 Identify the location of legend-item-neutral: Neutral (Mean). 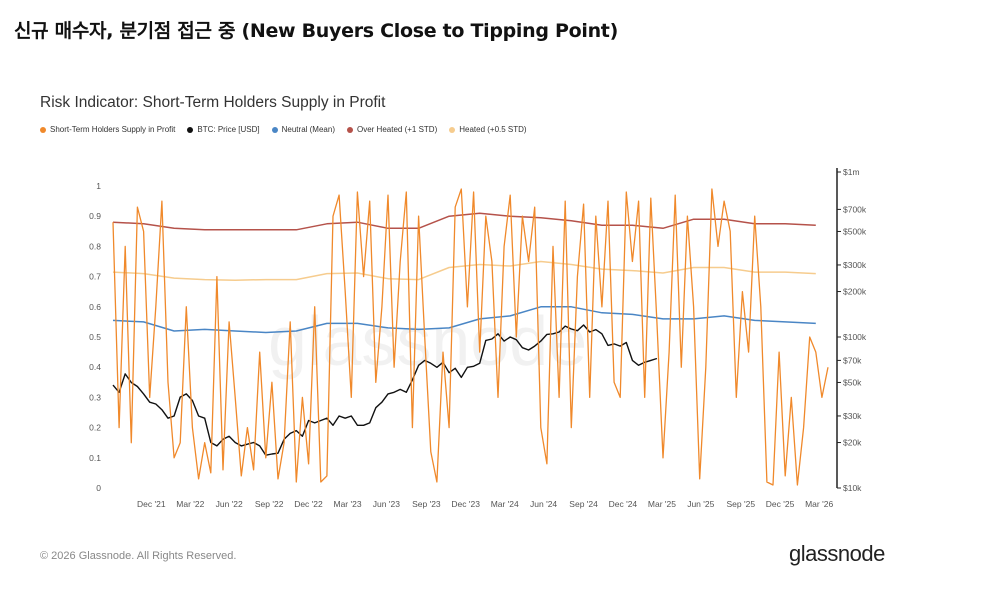
(303, 129).